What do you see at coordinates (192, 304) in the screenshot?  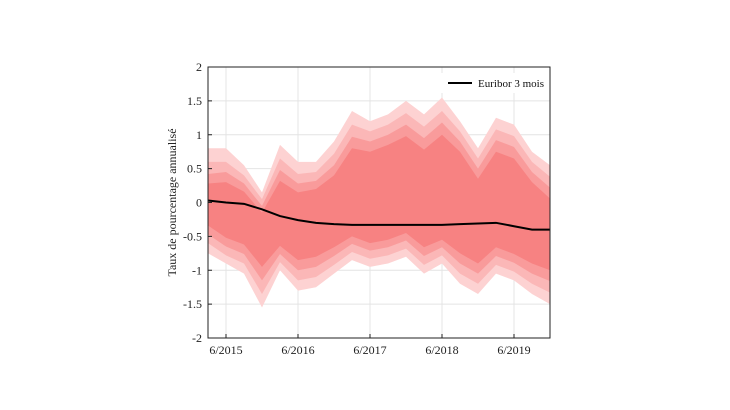 I see `y-tick-label: -1.5` at bounding box center [192, 304].